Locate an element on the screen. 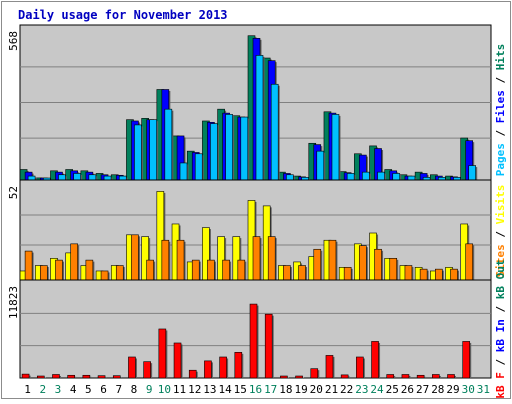  x-label-day-20: 20 is located at coordinates (316, 389).